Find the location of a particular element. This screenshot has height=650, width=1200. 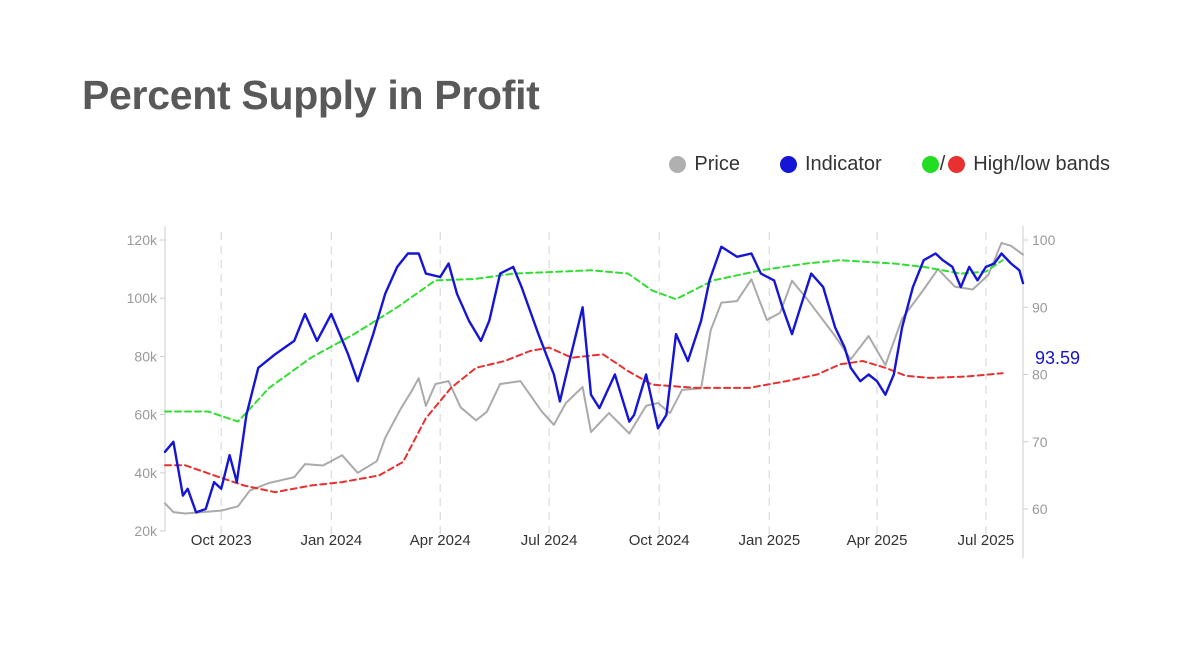

x-tick-label: Jan 2024 is located at coordinates (331, 540).